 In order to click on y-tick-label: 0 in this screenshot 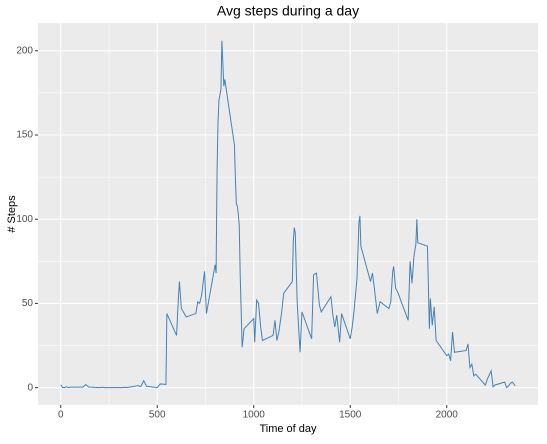, I will do `click(30, 387)`.